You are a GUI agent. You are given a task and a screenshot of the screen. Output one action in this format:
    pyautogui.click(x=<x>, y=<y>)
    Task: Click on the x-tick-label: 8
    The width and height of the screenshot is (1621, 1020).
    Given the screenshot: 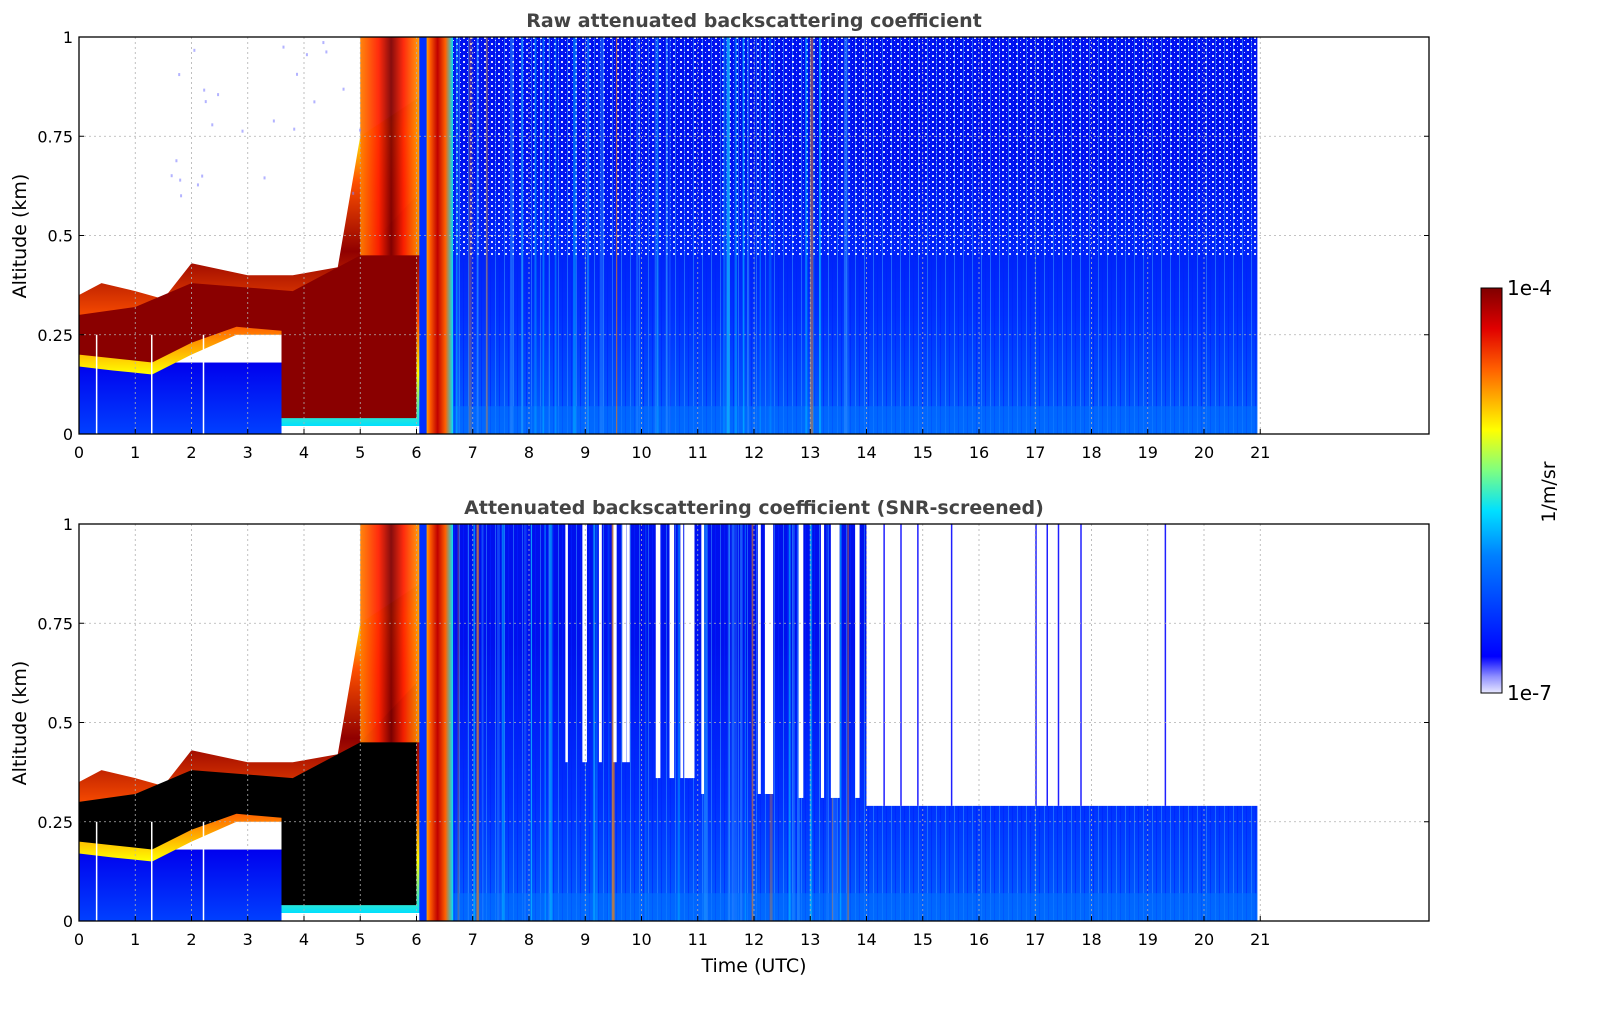 What is the action you would take?
    pyautogui.click(x=529, y=452)
    